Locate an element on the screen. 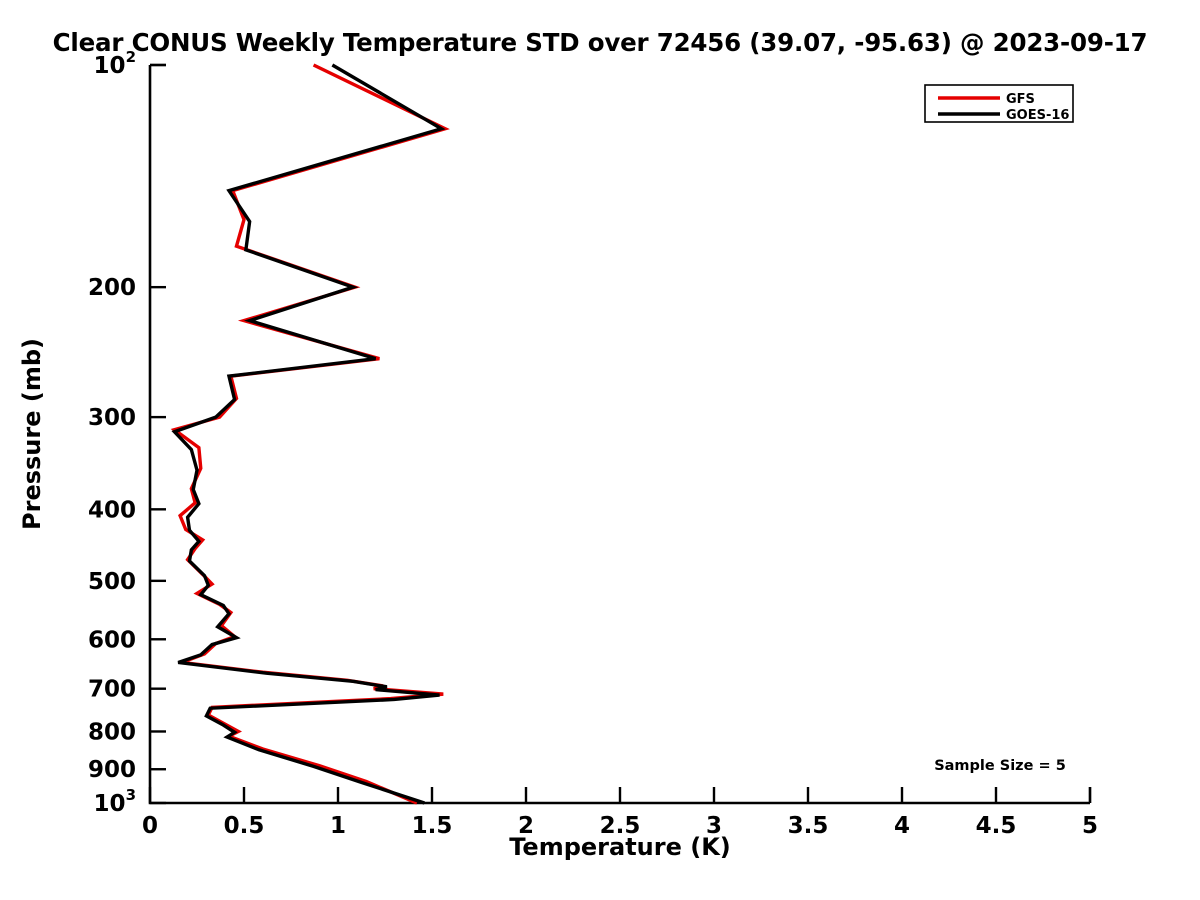  xtick-label-1: 1 is located at coordinates (338, 826).